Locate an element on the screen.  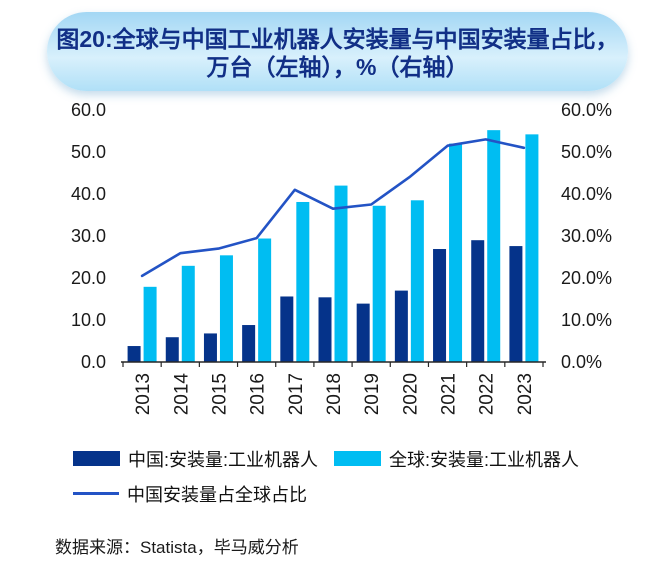
left-axis-tick-label: 40.0 is located at coordinates (88, 194).